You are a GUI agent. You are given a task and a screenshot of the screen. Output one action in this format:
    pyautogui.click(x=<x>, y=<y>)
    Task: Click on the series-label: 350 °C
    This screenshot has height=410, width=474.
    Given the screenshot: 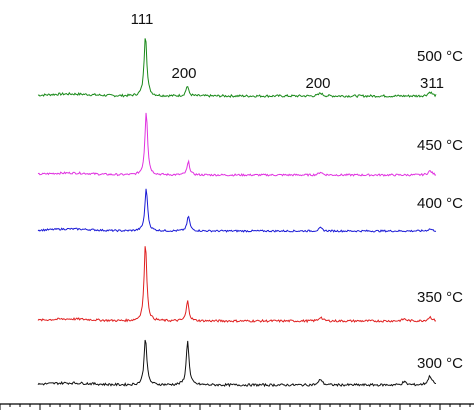 What is the action you would take?
    pyautogui.click(x=440, y=297)
    